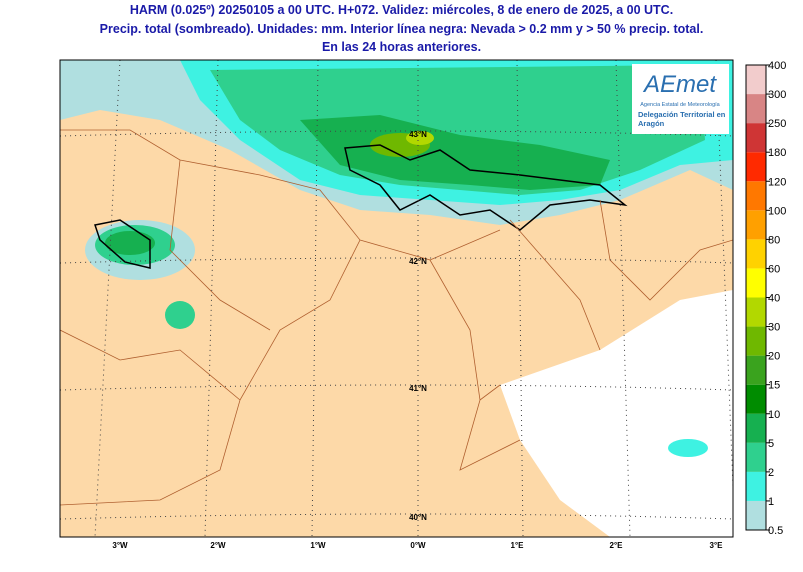 The width and height of the screenshot is (803, 572). What do you see at coordinates (418, 388) in the screenshot?
I see `lat-label: 41°N` at bounding box center [418, 388].